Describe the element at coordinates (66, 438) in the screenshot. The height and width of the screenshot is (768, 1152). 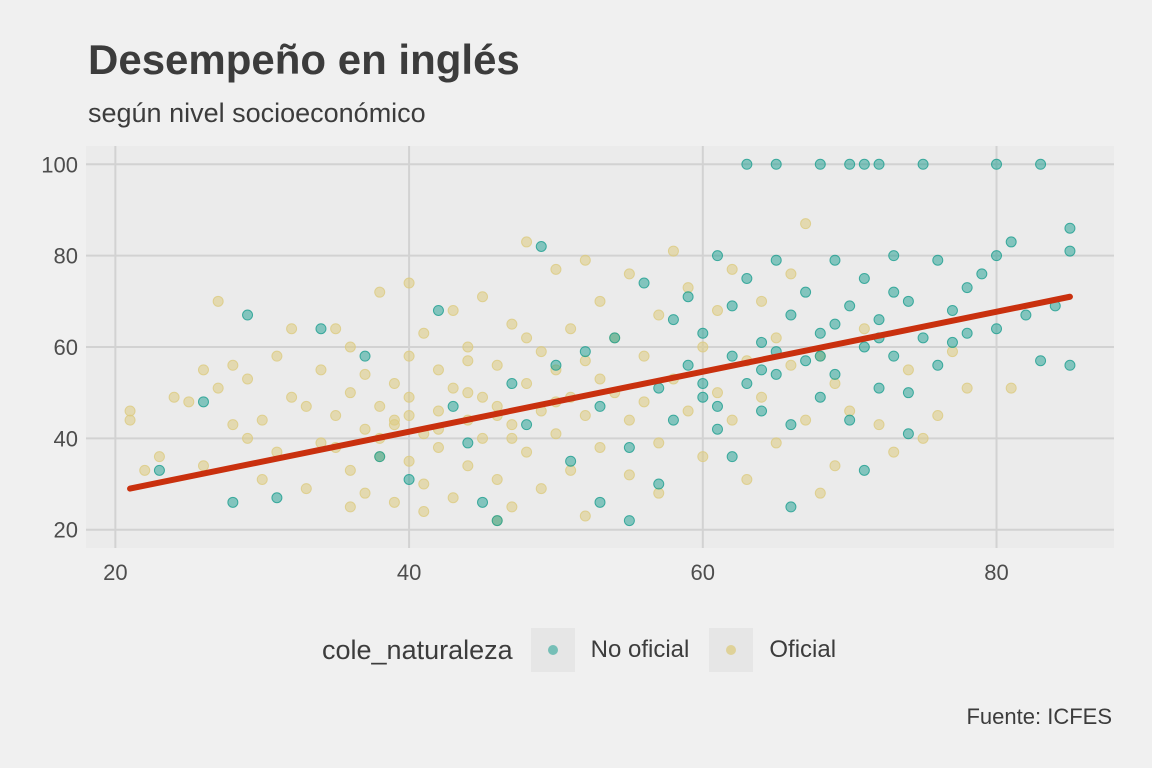
I see `y-tick-label: 40` at that location.